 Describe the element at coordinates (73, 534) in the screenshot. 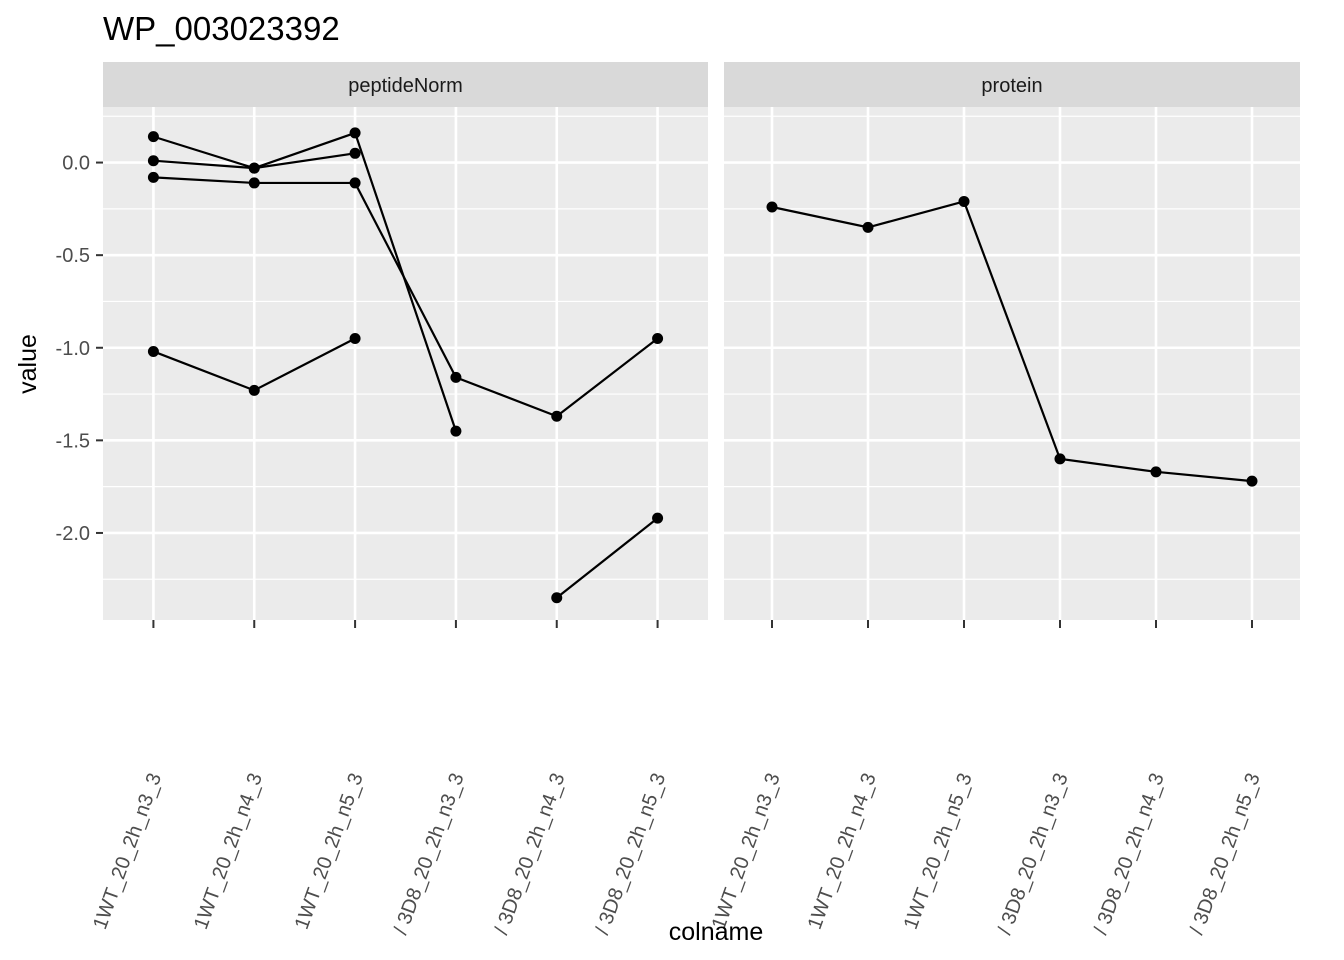

I see `y-tick-label: -2.0` at that location.